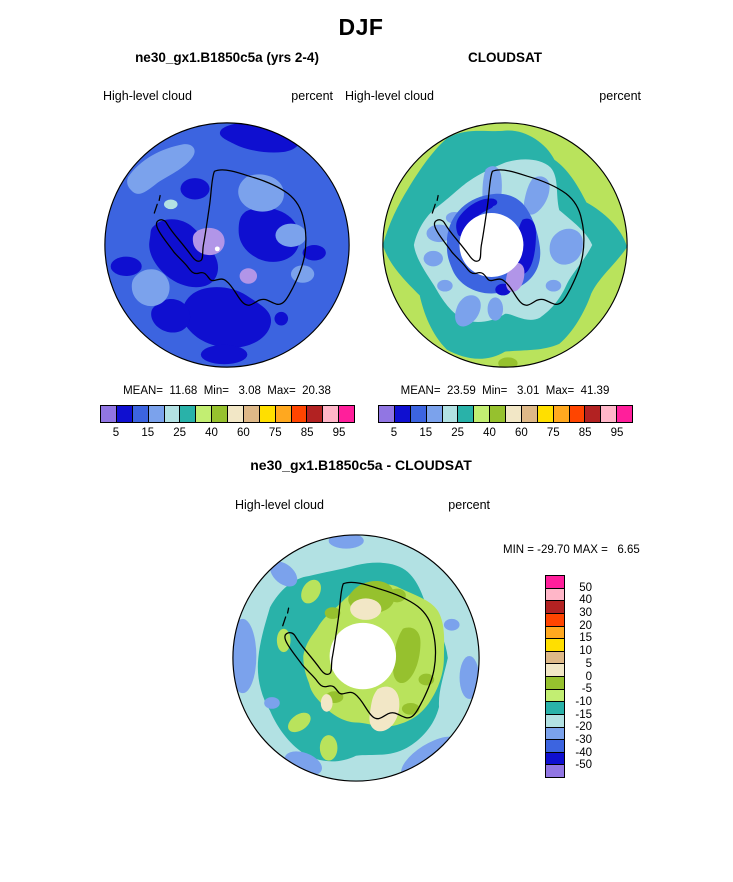 The width and height of the screenshot is (733, 882). What do you see at coordinates (221, 225) in the screenshot?
I see `model-light-blue-contours` at bounding box center [221, 225].